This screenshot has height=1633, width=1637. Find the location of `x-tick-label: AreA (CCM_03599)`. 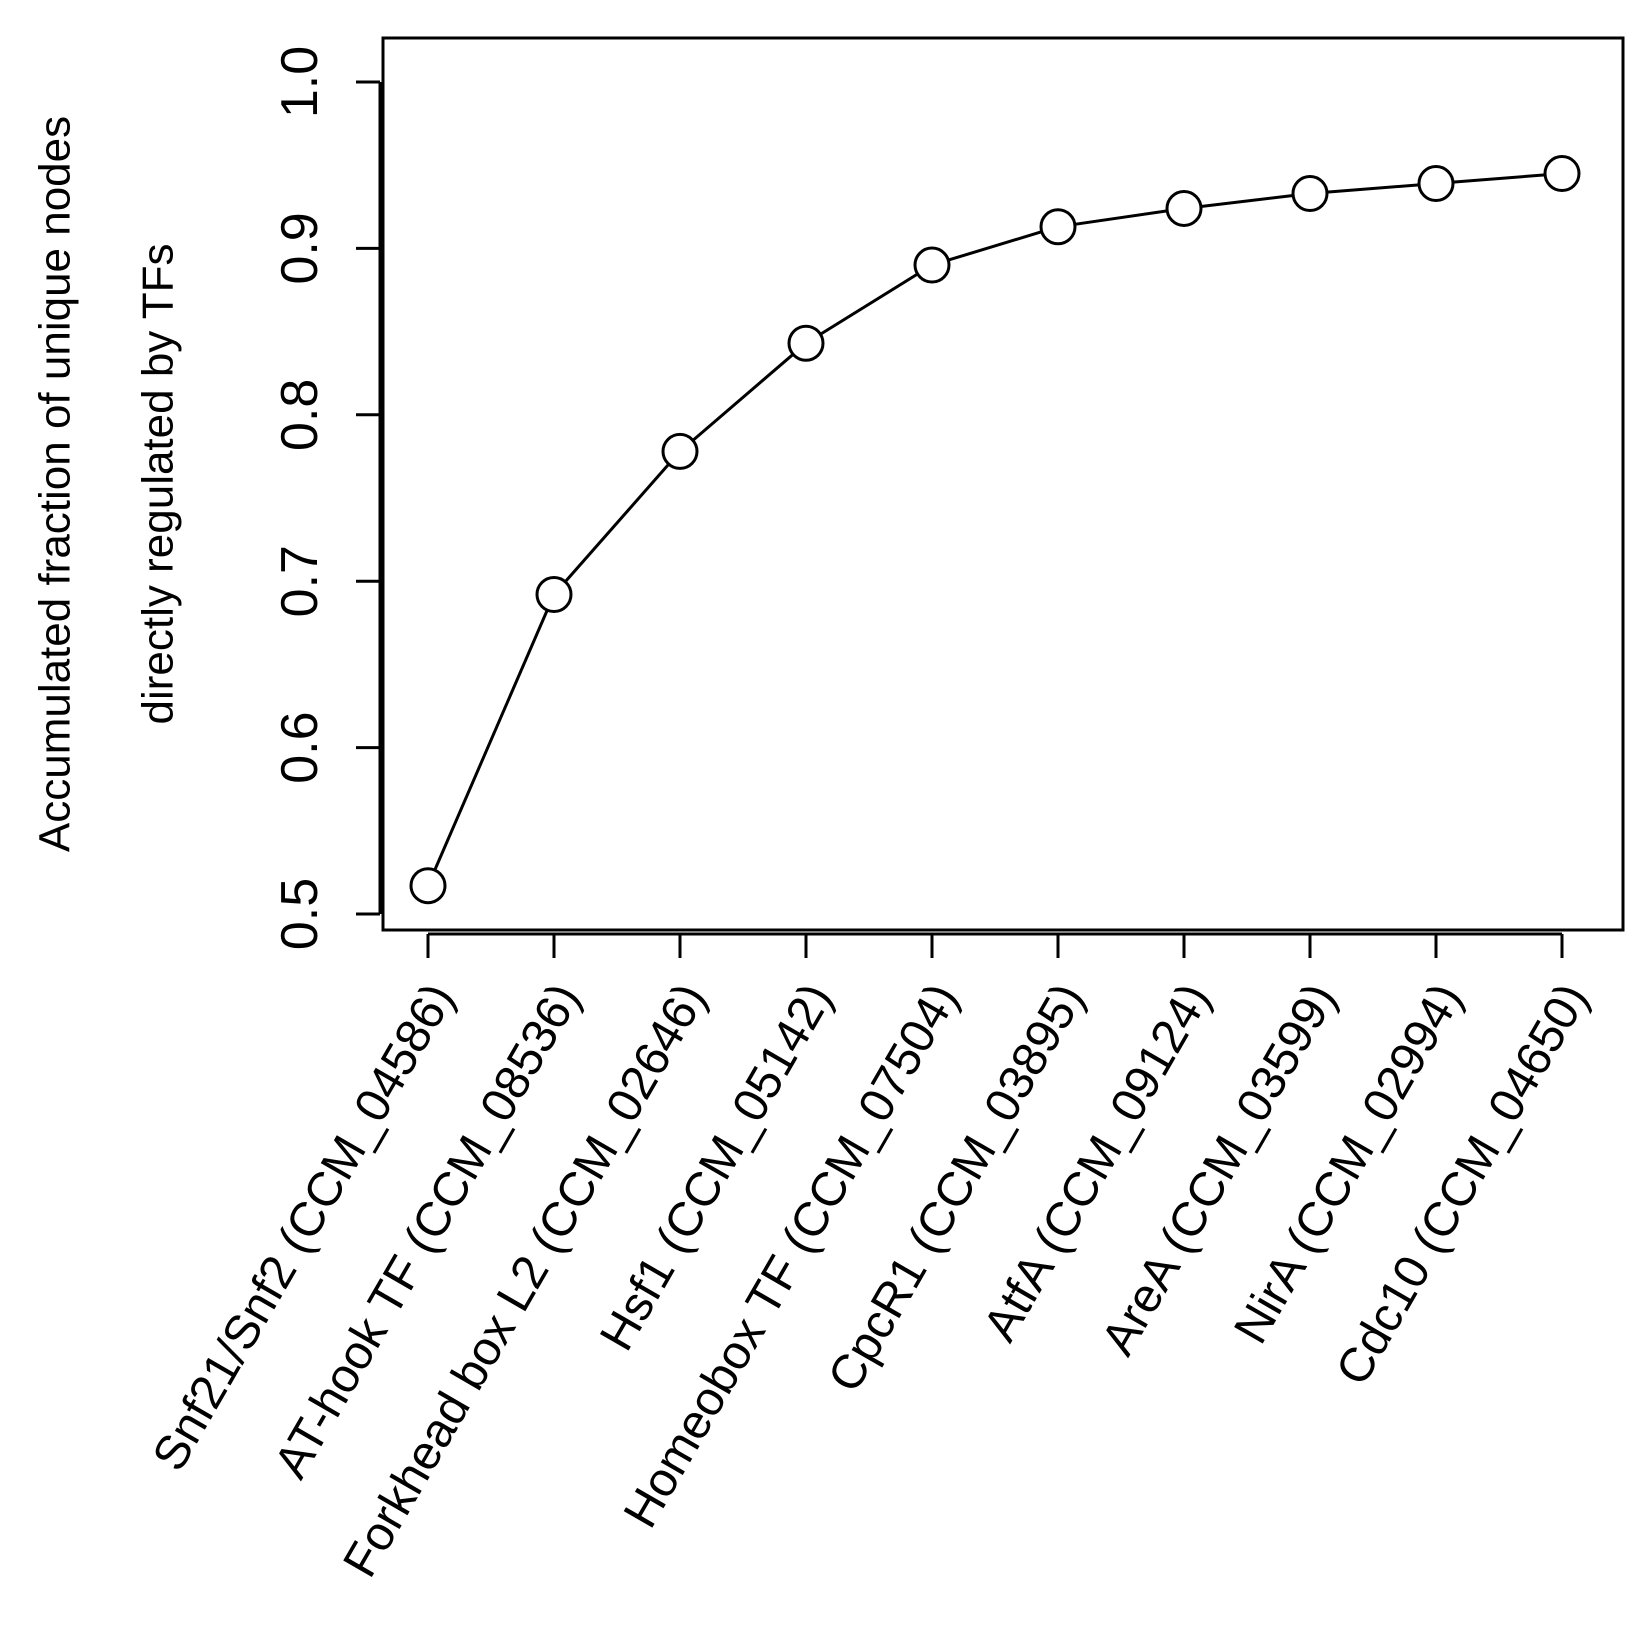

x-tick-label: AreA (CCM_03599) is located at coordinates (1219, 1169).